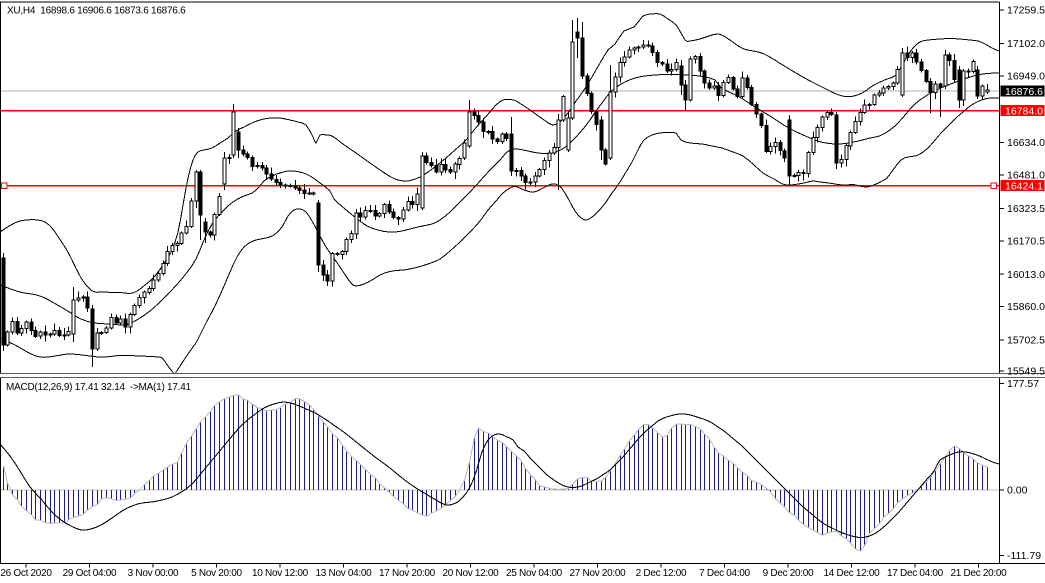  What do you see at coordinates (344, 573) in the screenshot?
I see `svg-text: 13 Nov 04:00` at bounding box center [344, 573].